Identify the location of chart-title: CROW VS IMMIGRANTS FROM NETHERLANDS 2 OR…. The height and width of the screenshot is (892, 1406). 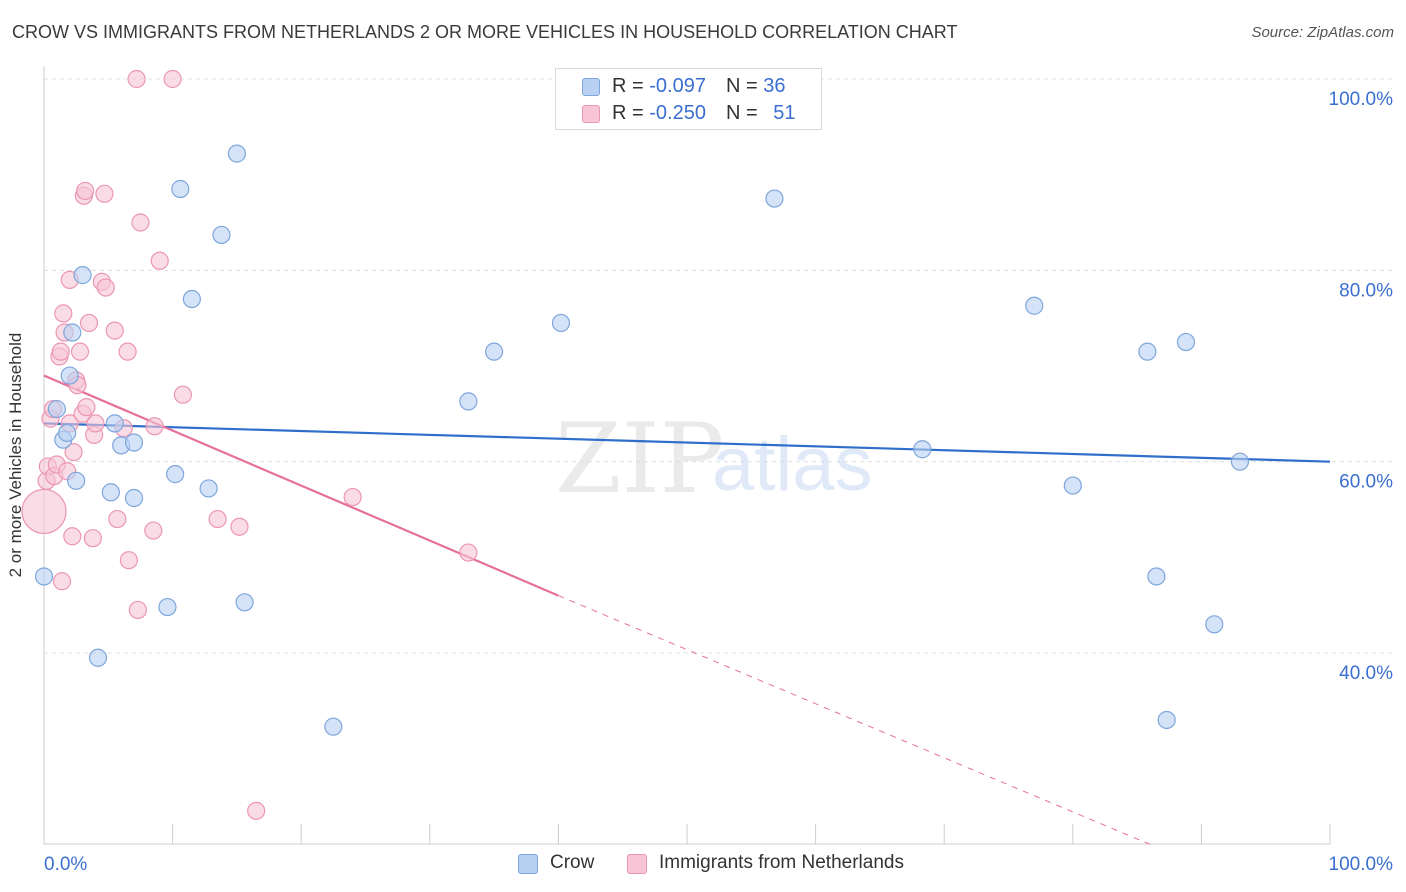
(485, 32).